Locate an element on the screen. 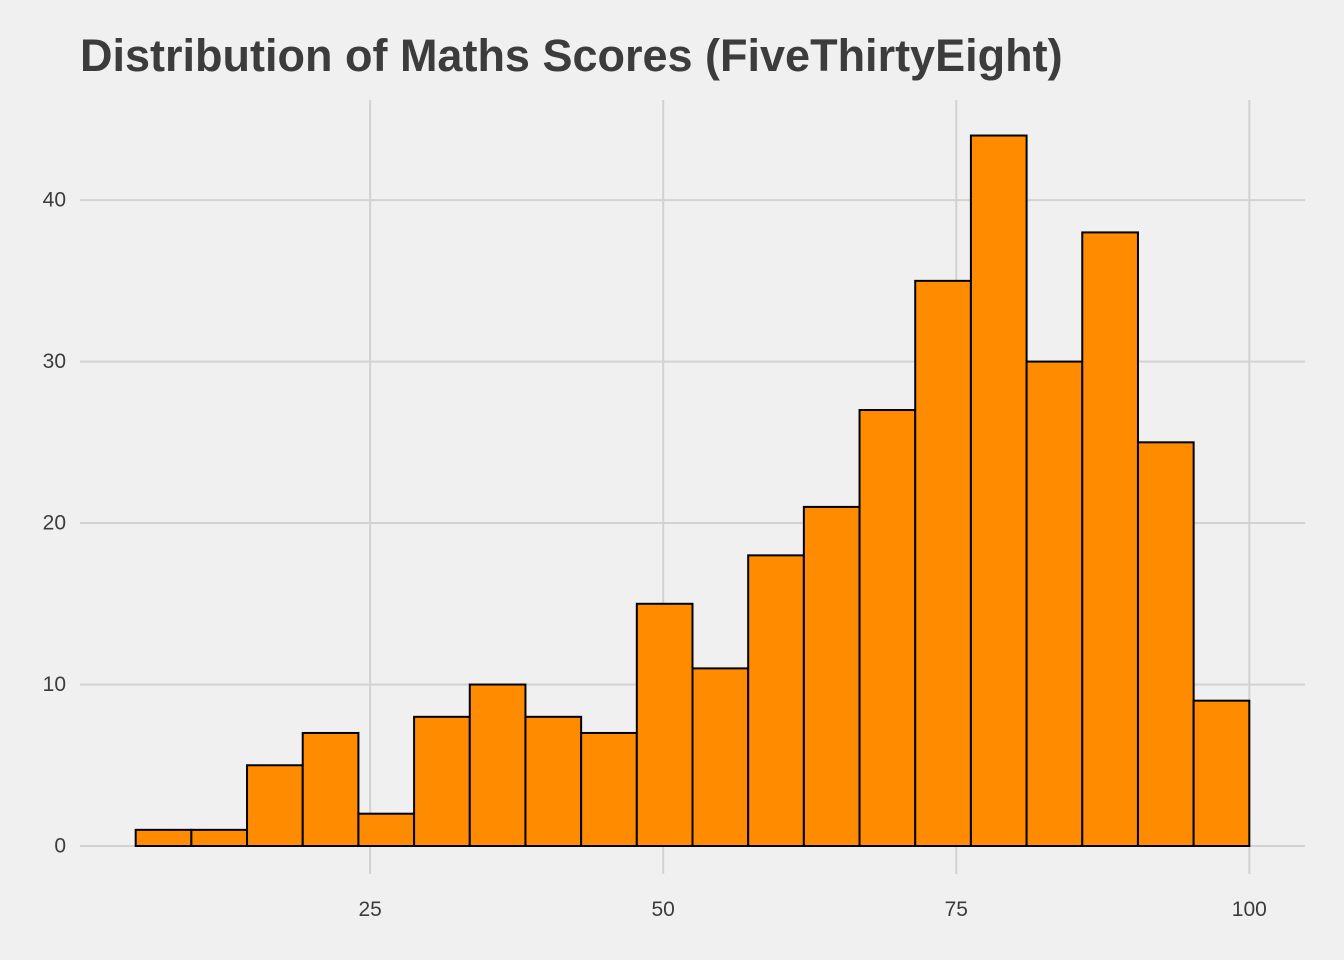 The width and height of the screenshot is (1344, 960). x-tick-label: 50 is located at coordinates (663, 909).